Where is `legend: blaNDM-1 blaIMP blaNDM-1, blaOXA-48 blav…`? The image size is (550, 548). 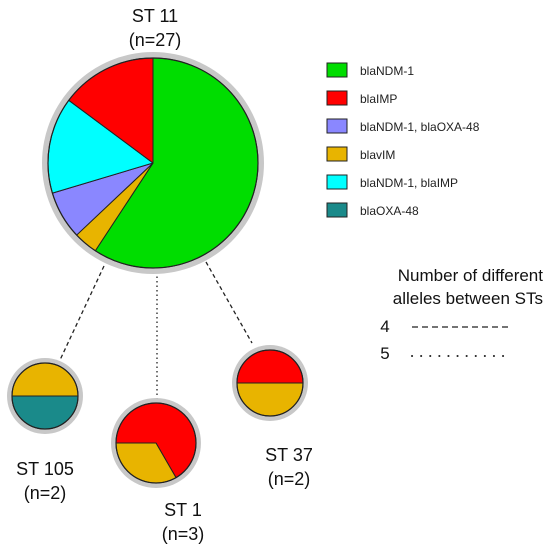
legend: blaNDM-1 blaIMP blaNDM-1, blaOXA-48 blav… is located at coordinates (403, 140).